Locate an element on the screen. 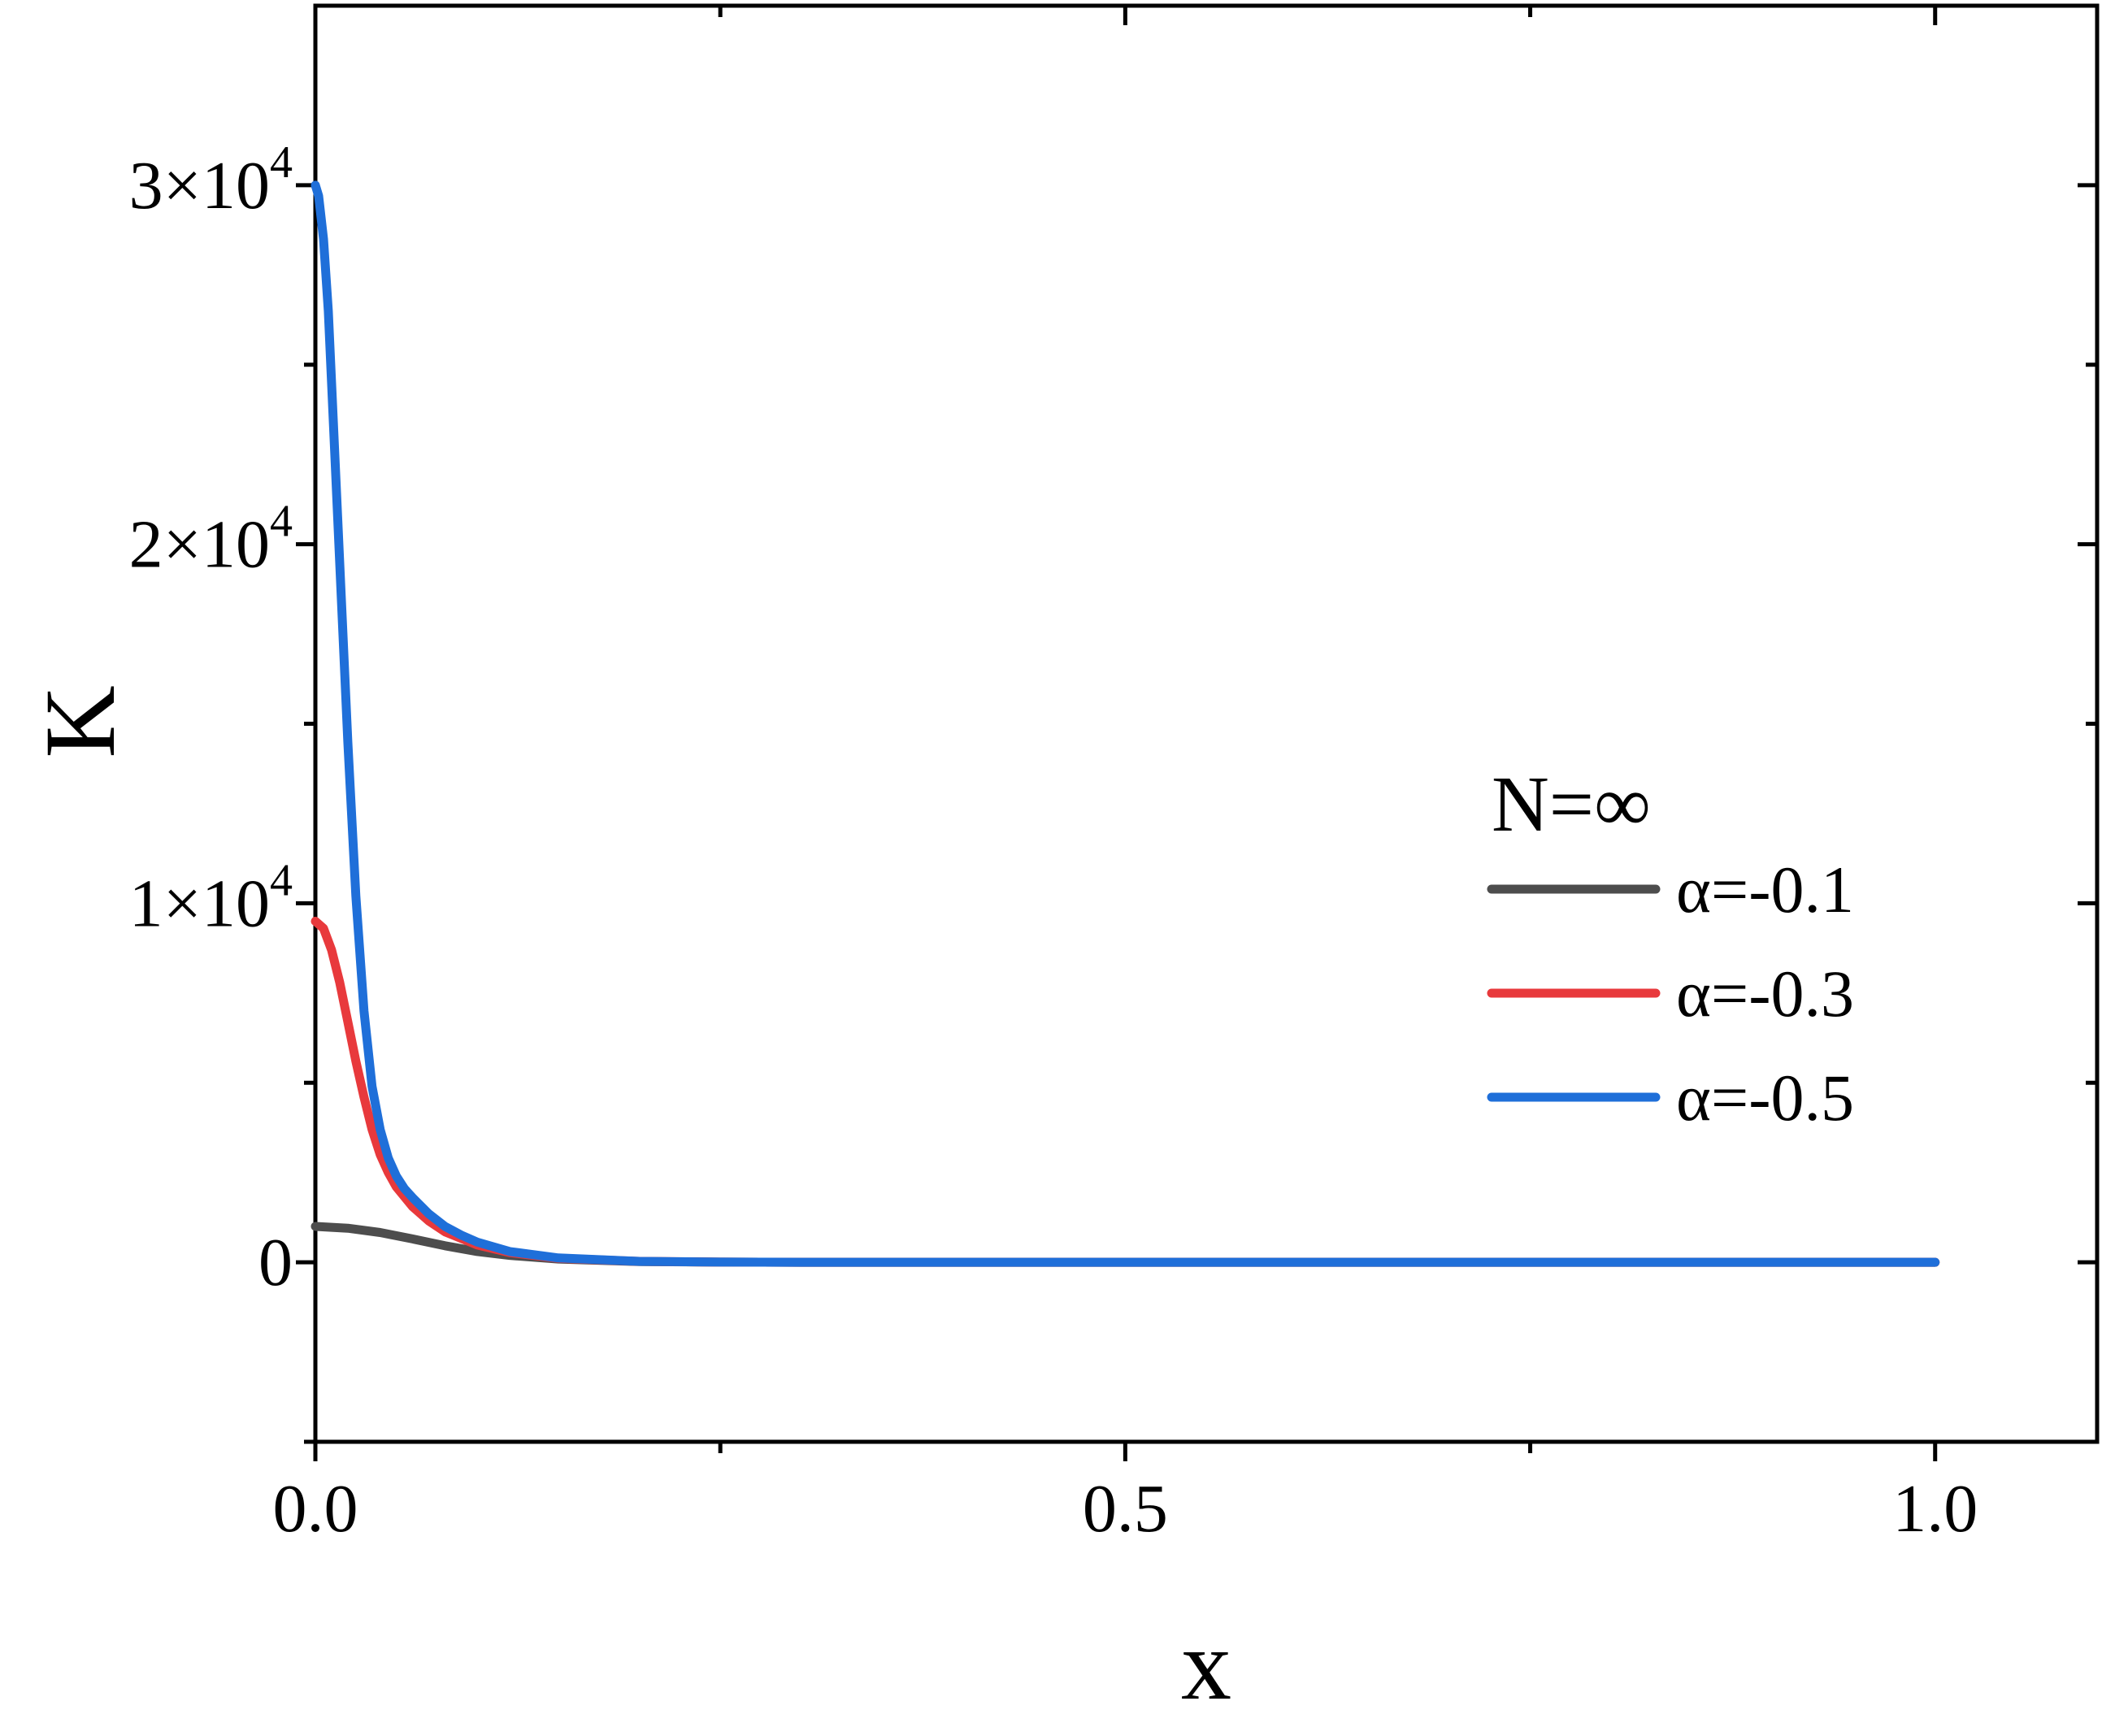 The height and width of the screenshot is (1736, 2102). y-tick-mantissa: 2×10 is located at coordinates (199, 545).